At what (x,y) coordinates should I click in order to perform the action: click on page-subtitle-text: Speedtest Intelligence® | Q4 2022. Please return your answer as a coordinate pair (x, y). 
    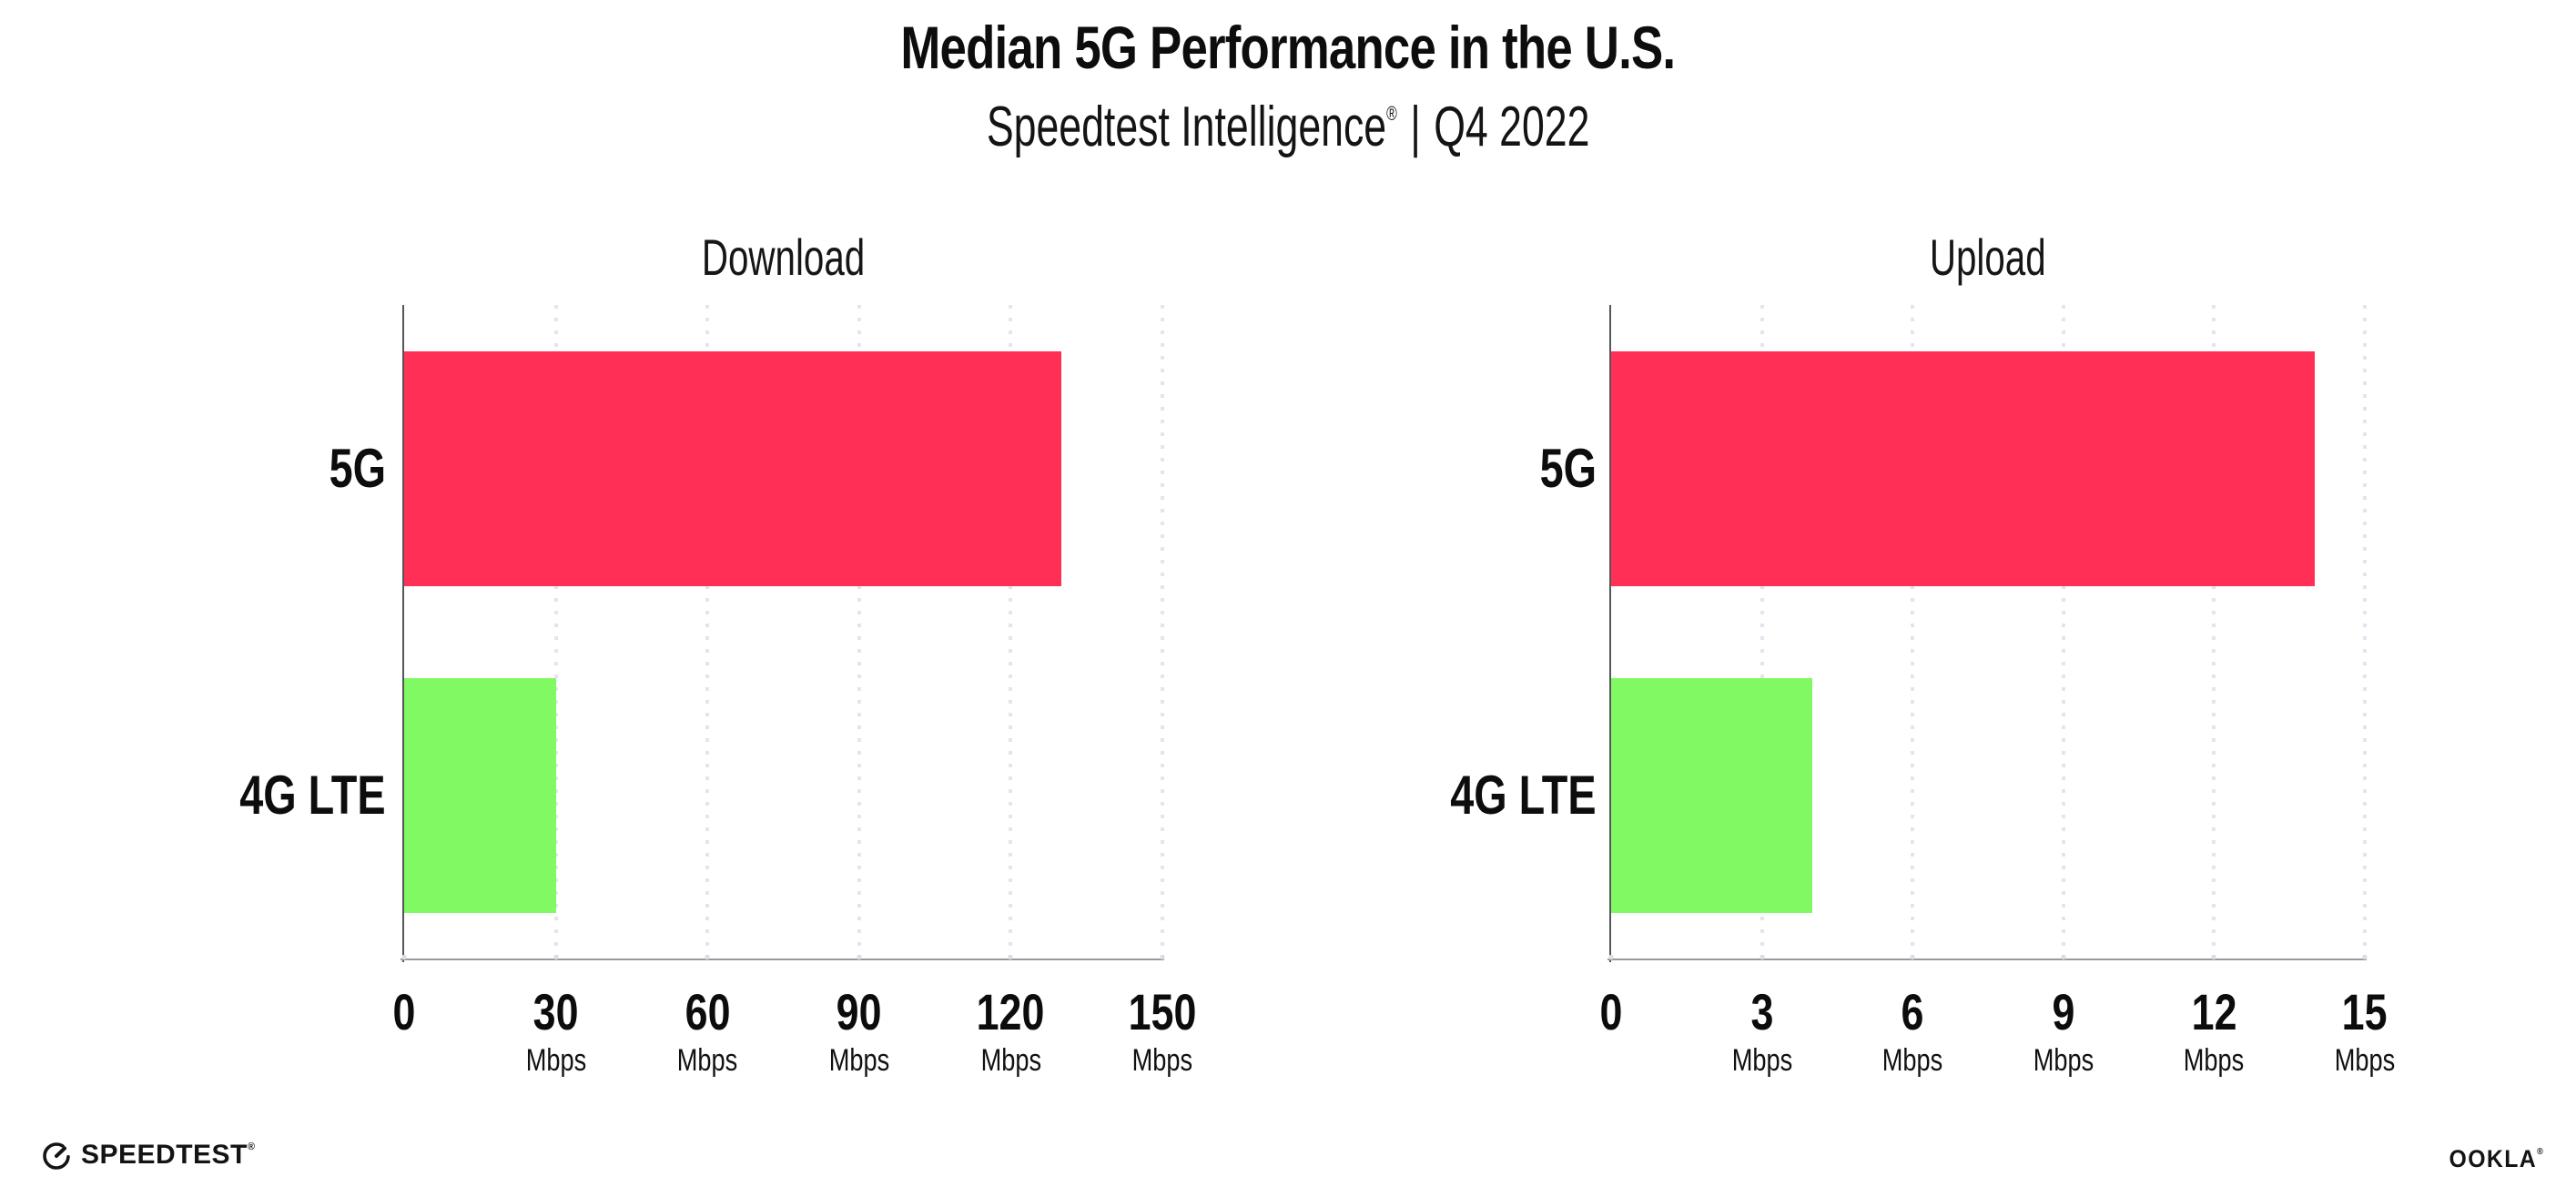
    Looking at the image, I should click on (1288, 127).